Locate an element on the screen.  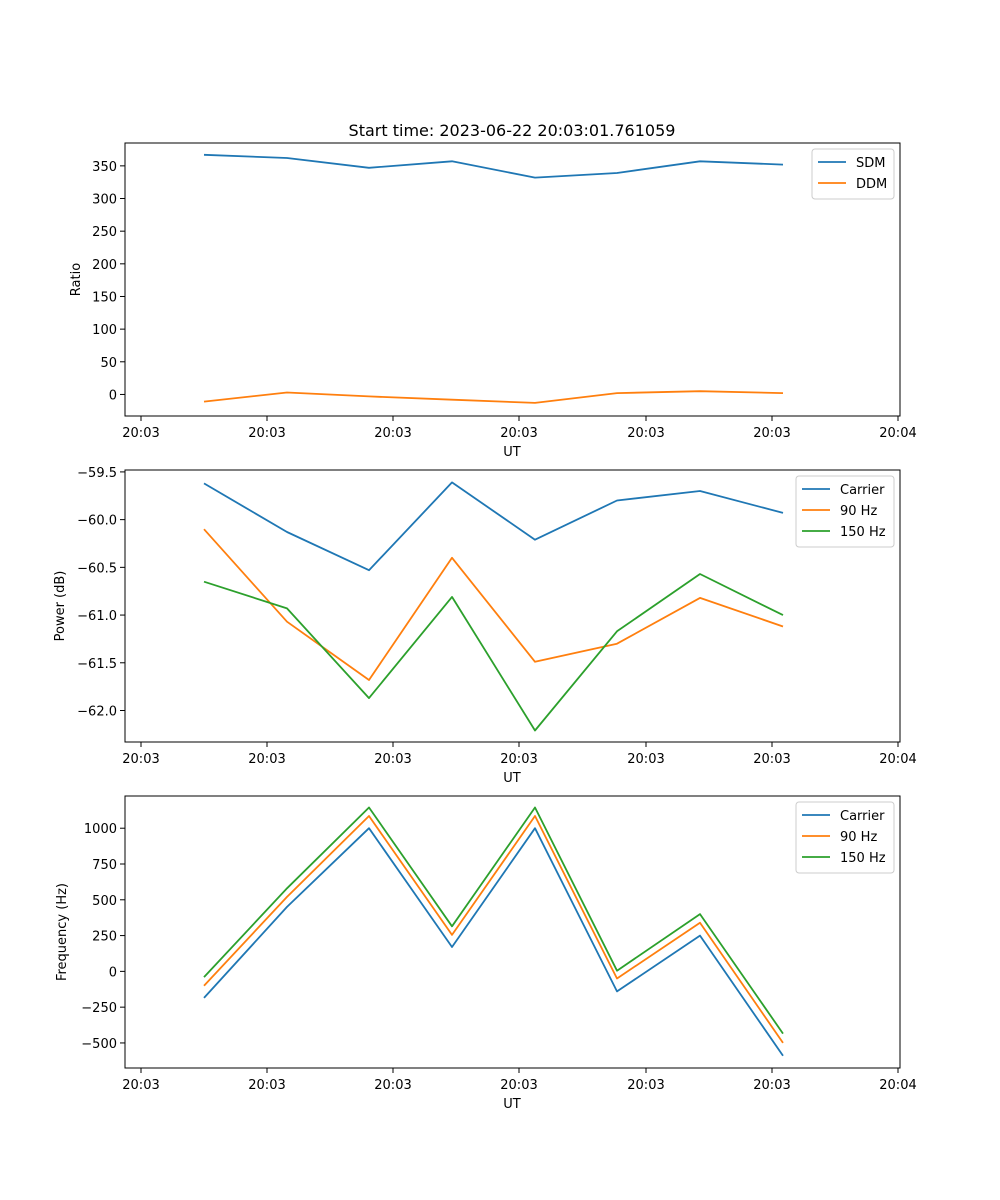
y-tick-label: −60.0 is located at coordinates (97, 521).